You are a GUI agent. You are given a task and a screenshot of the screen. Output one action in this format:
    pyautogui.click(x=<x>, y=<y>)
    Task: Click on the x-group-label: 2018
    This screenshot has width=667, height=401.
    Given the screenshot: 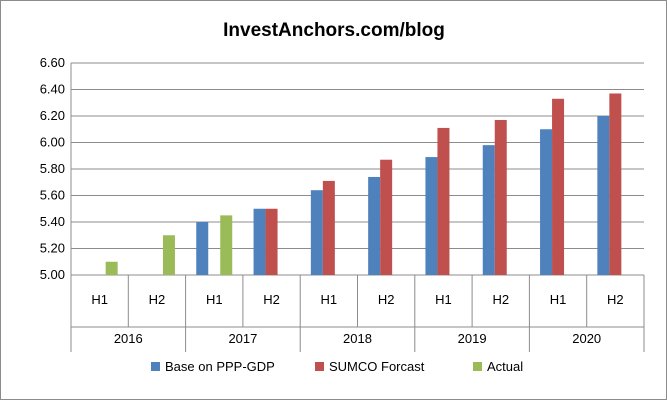 What is the action you would take?
    pyautogui.click(x=357, y=338)
    